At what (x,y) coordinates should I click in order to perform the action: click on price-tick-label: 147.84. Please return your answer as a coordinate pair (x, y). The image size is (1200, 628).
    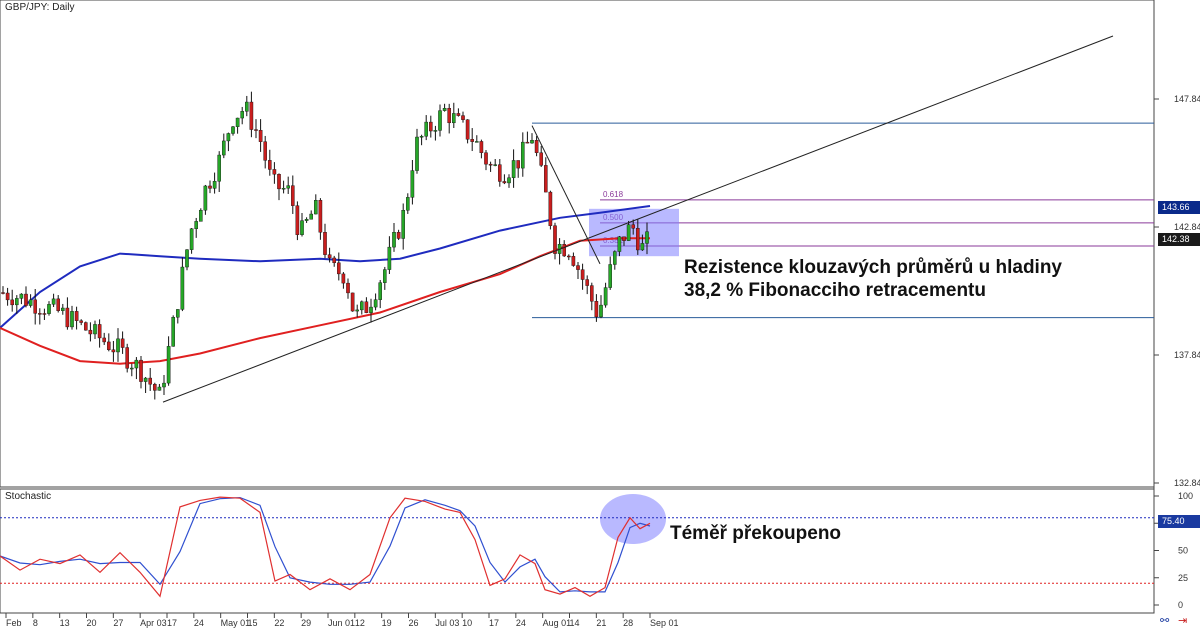
    Looking at the image, I should click on (1187, 99).